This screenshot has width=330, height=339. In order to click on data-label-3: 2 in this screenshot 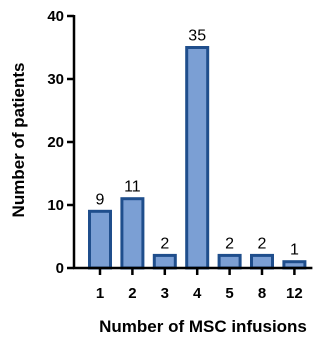, I will do `click(164, 243)`.